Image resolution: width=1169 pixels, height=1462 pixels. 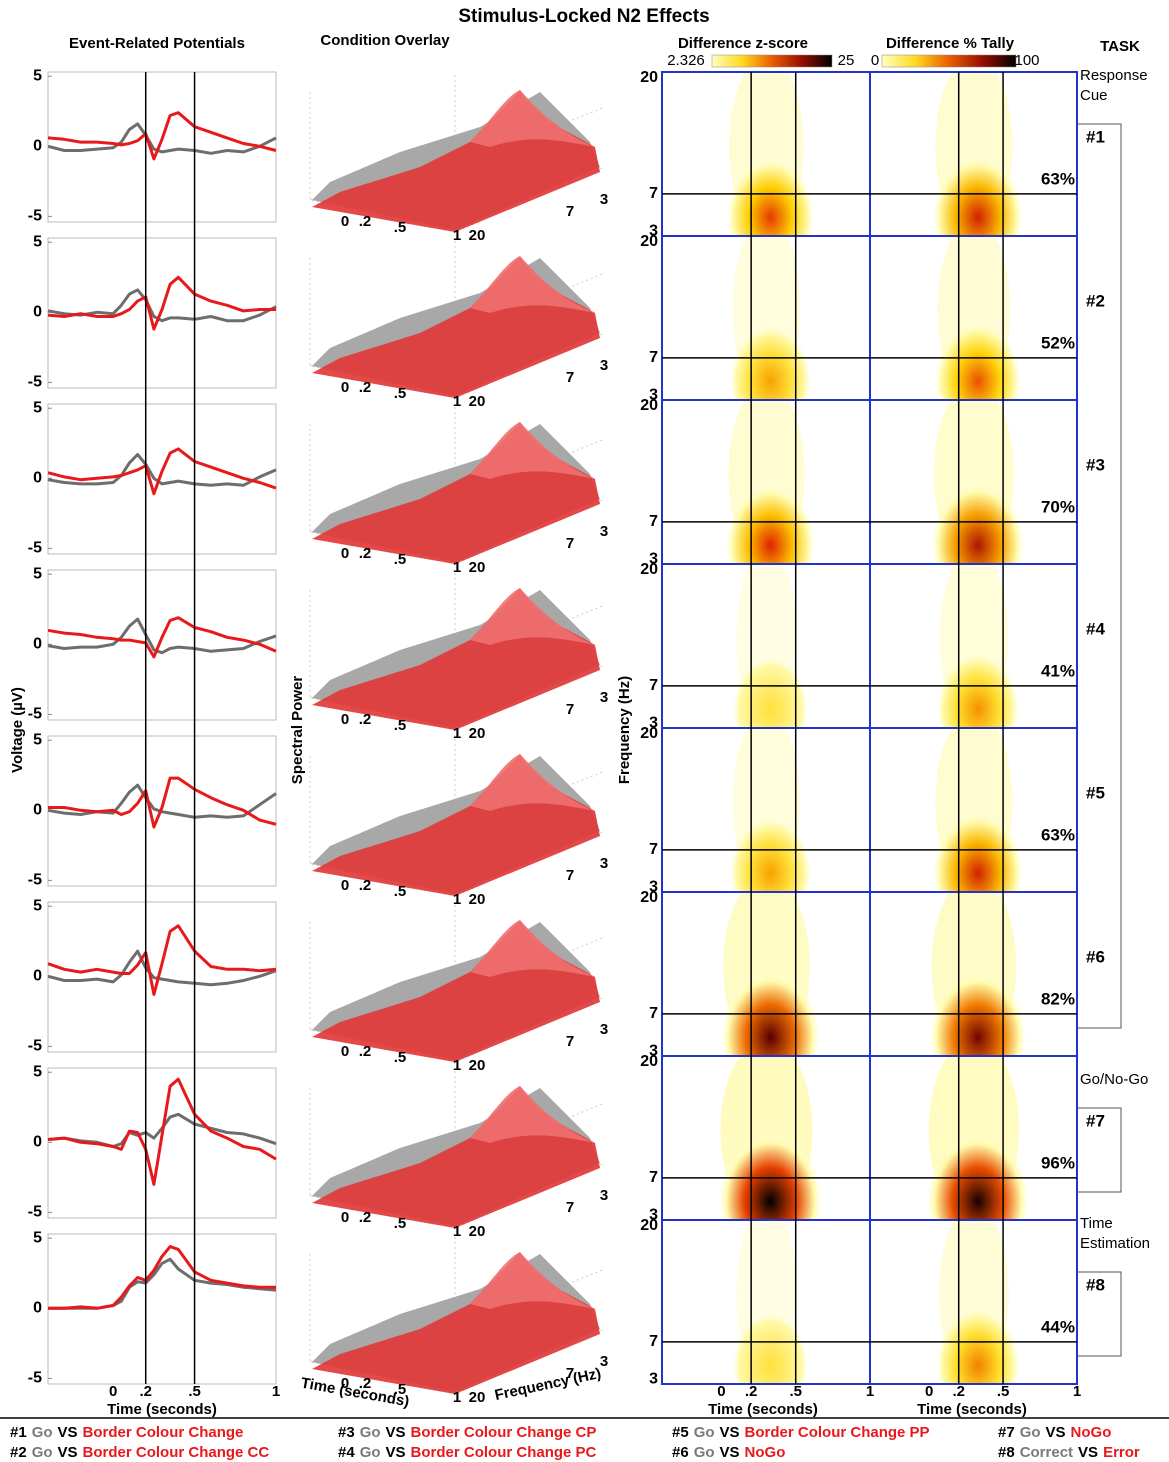 I want to click on erp-x-label: Time (seconds), so click(x=162, y=1409).